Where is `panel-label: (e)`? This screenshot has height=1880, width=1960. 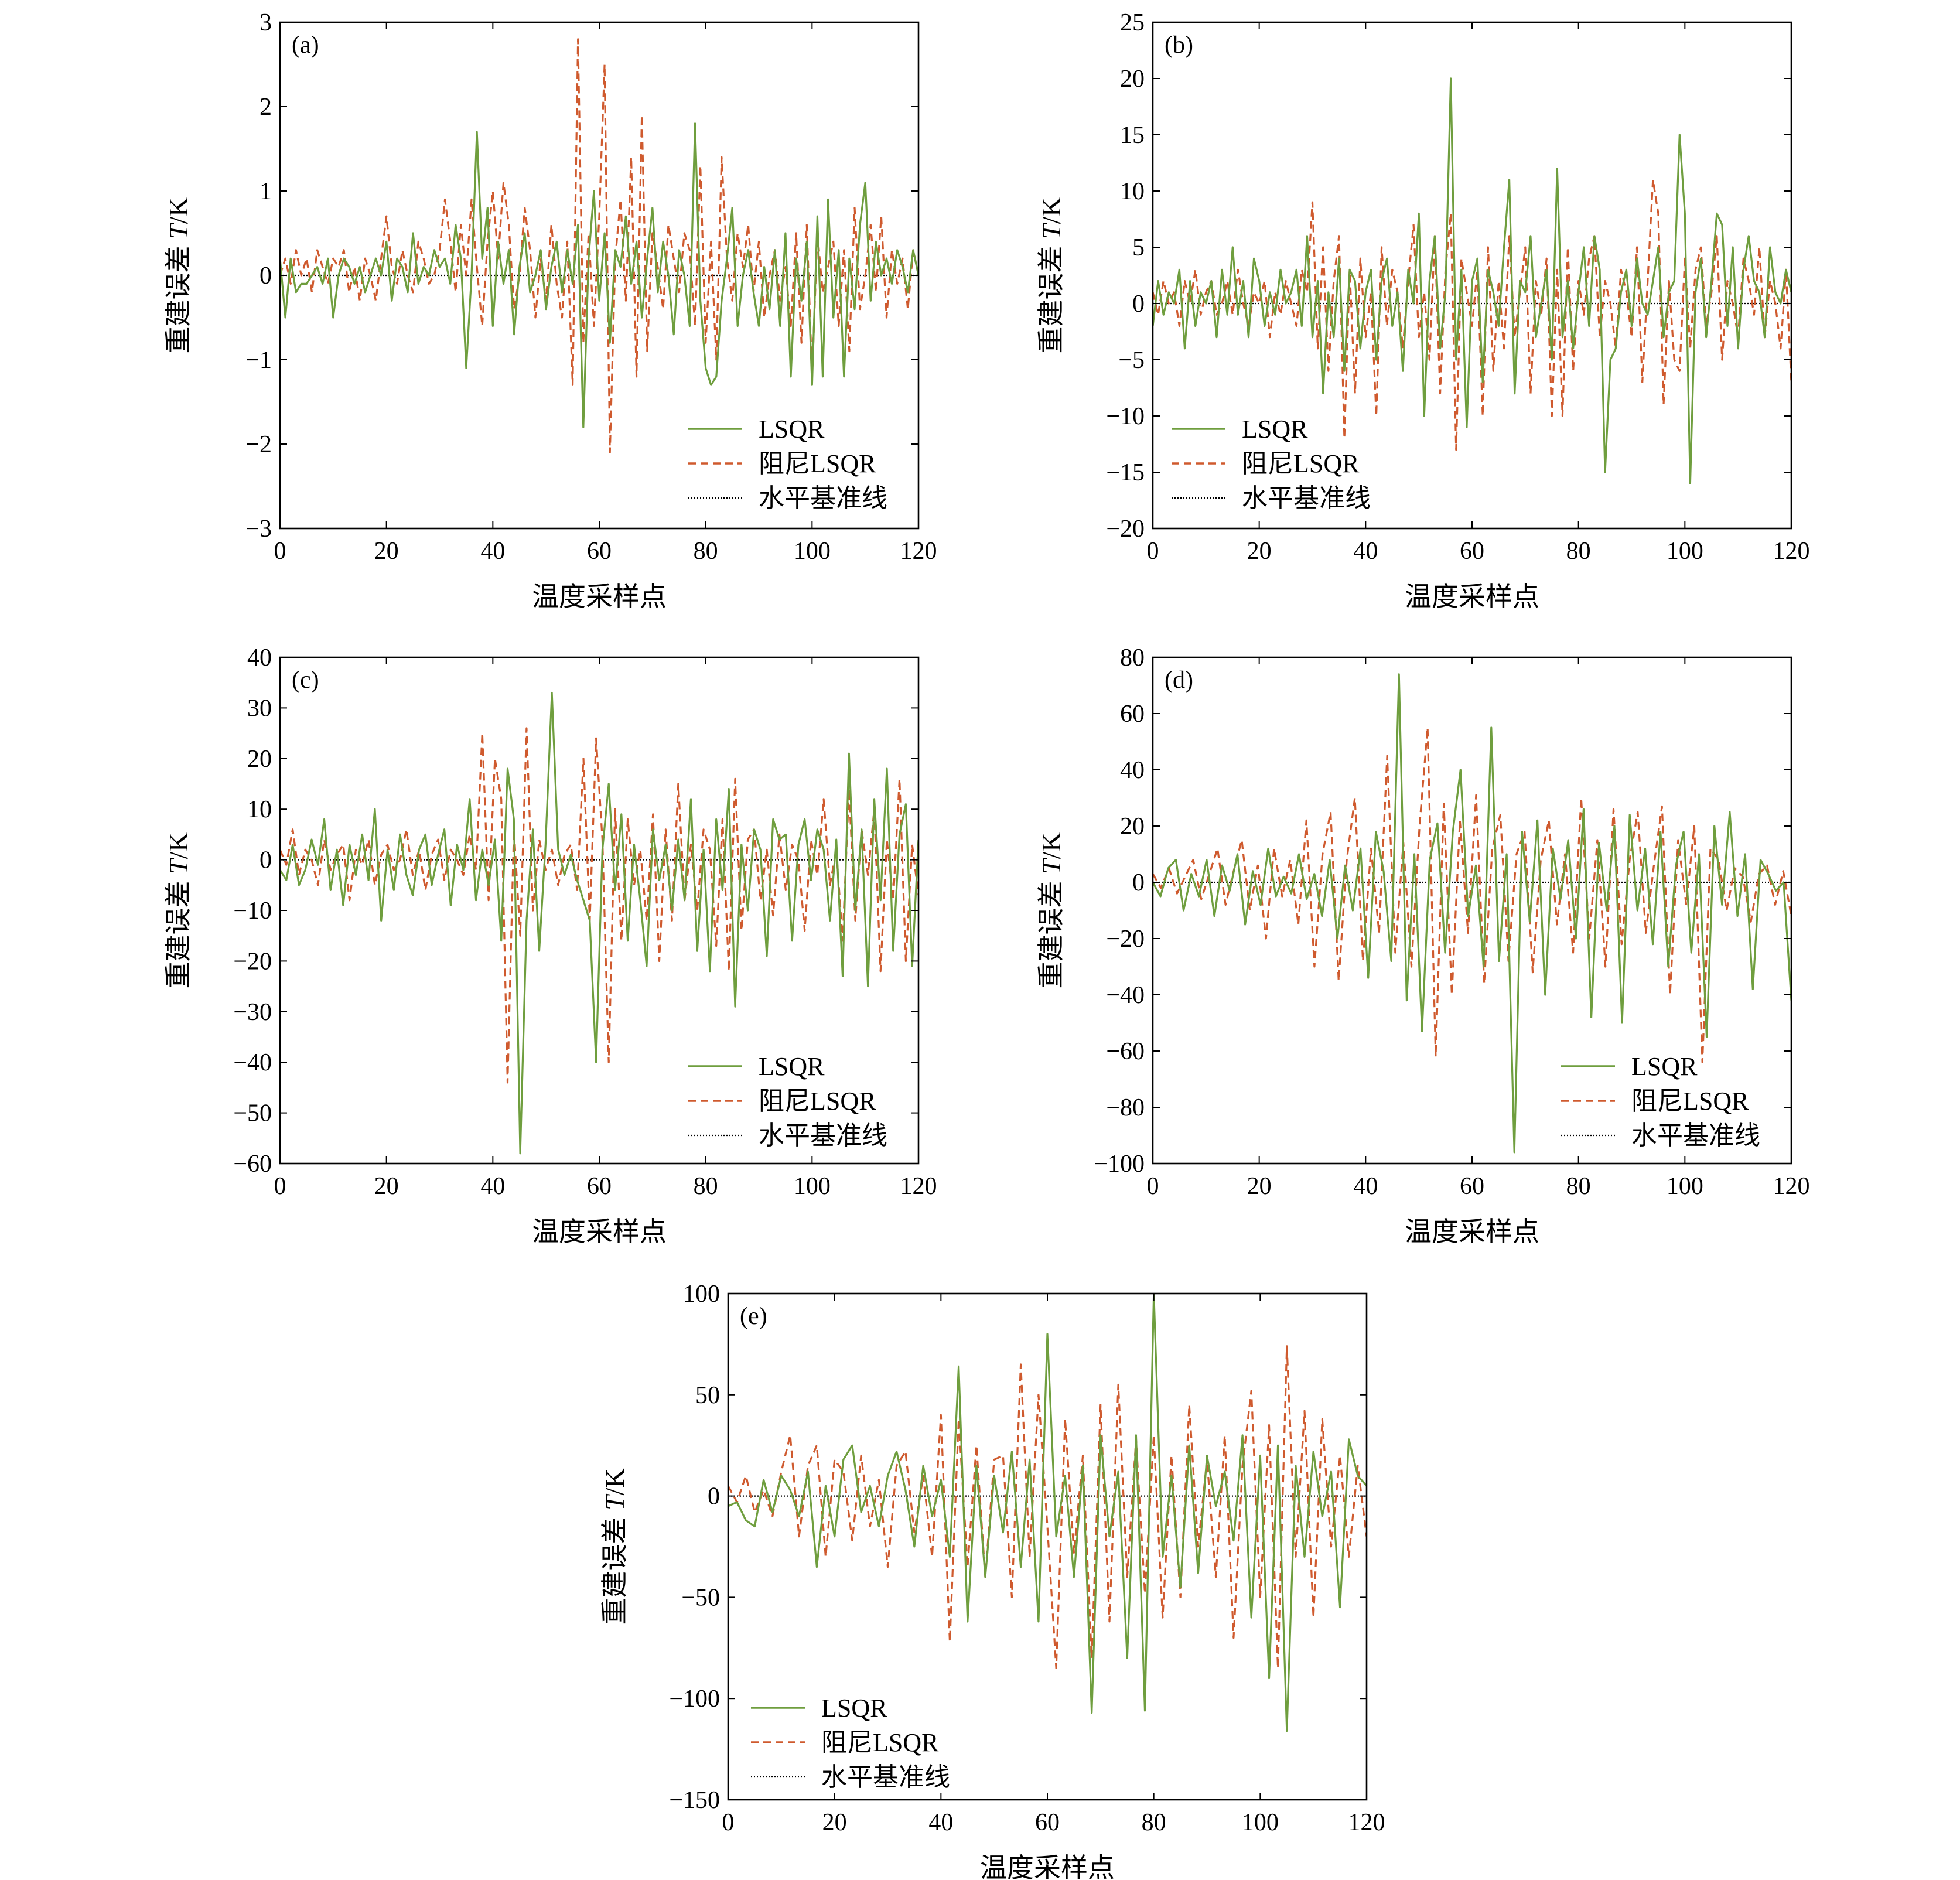 panel-label: (e) is located at coordinates (753, 1317).